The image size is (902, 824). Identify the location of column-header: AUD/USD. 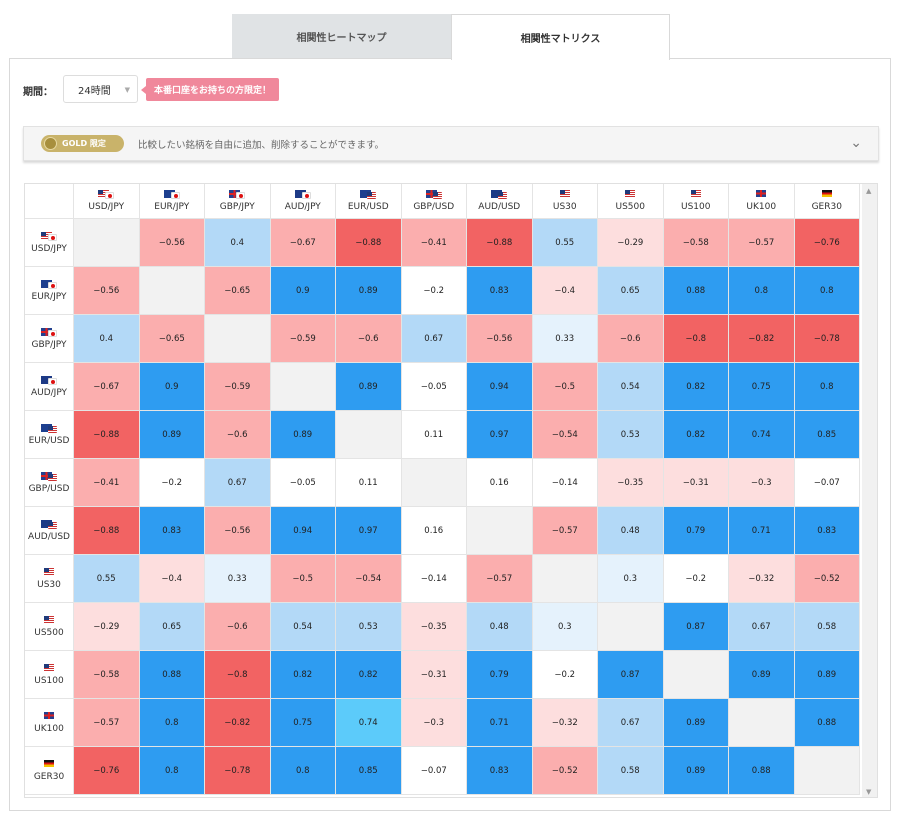
(500, 201).